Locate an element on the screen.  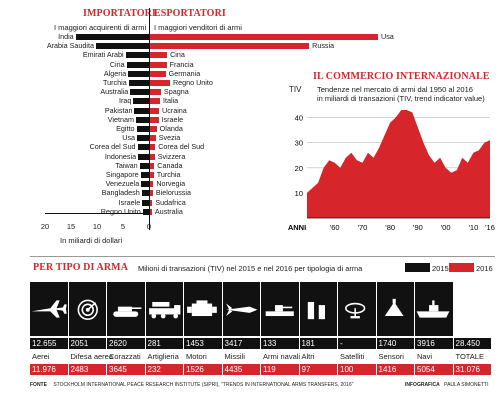
legend-2015-label: 2015 is located at coordinates (440, 268).